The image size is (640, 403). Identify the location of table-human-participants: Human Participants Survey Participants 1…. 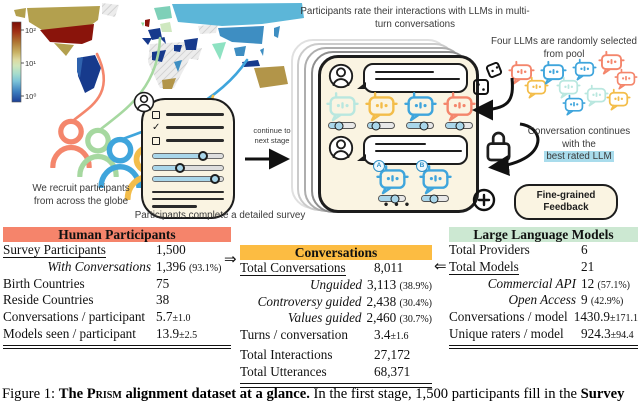
(117, 288).